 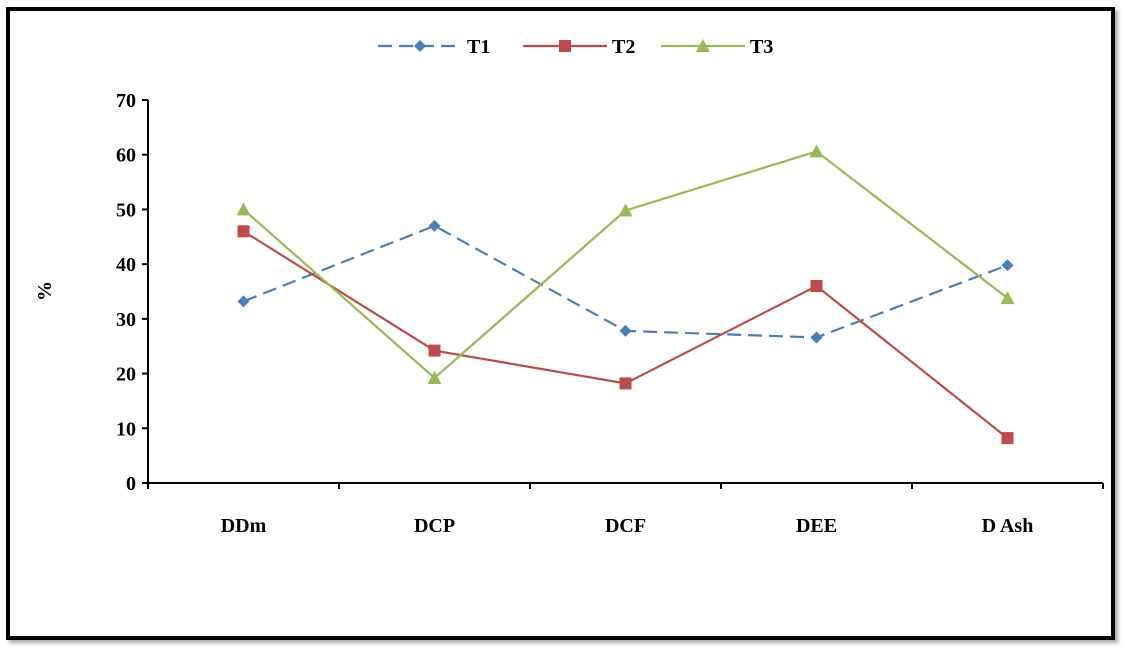 I want to click on legend: T1 T2 T3, so click(x=575, y=47).